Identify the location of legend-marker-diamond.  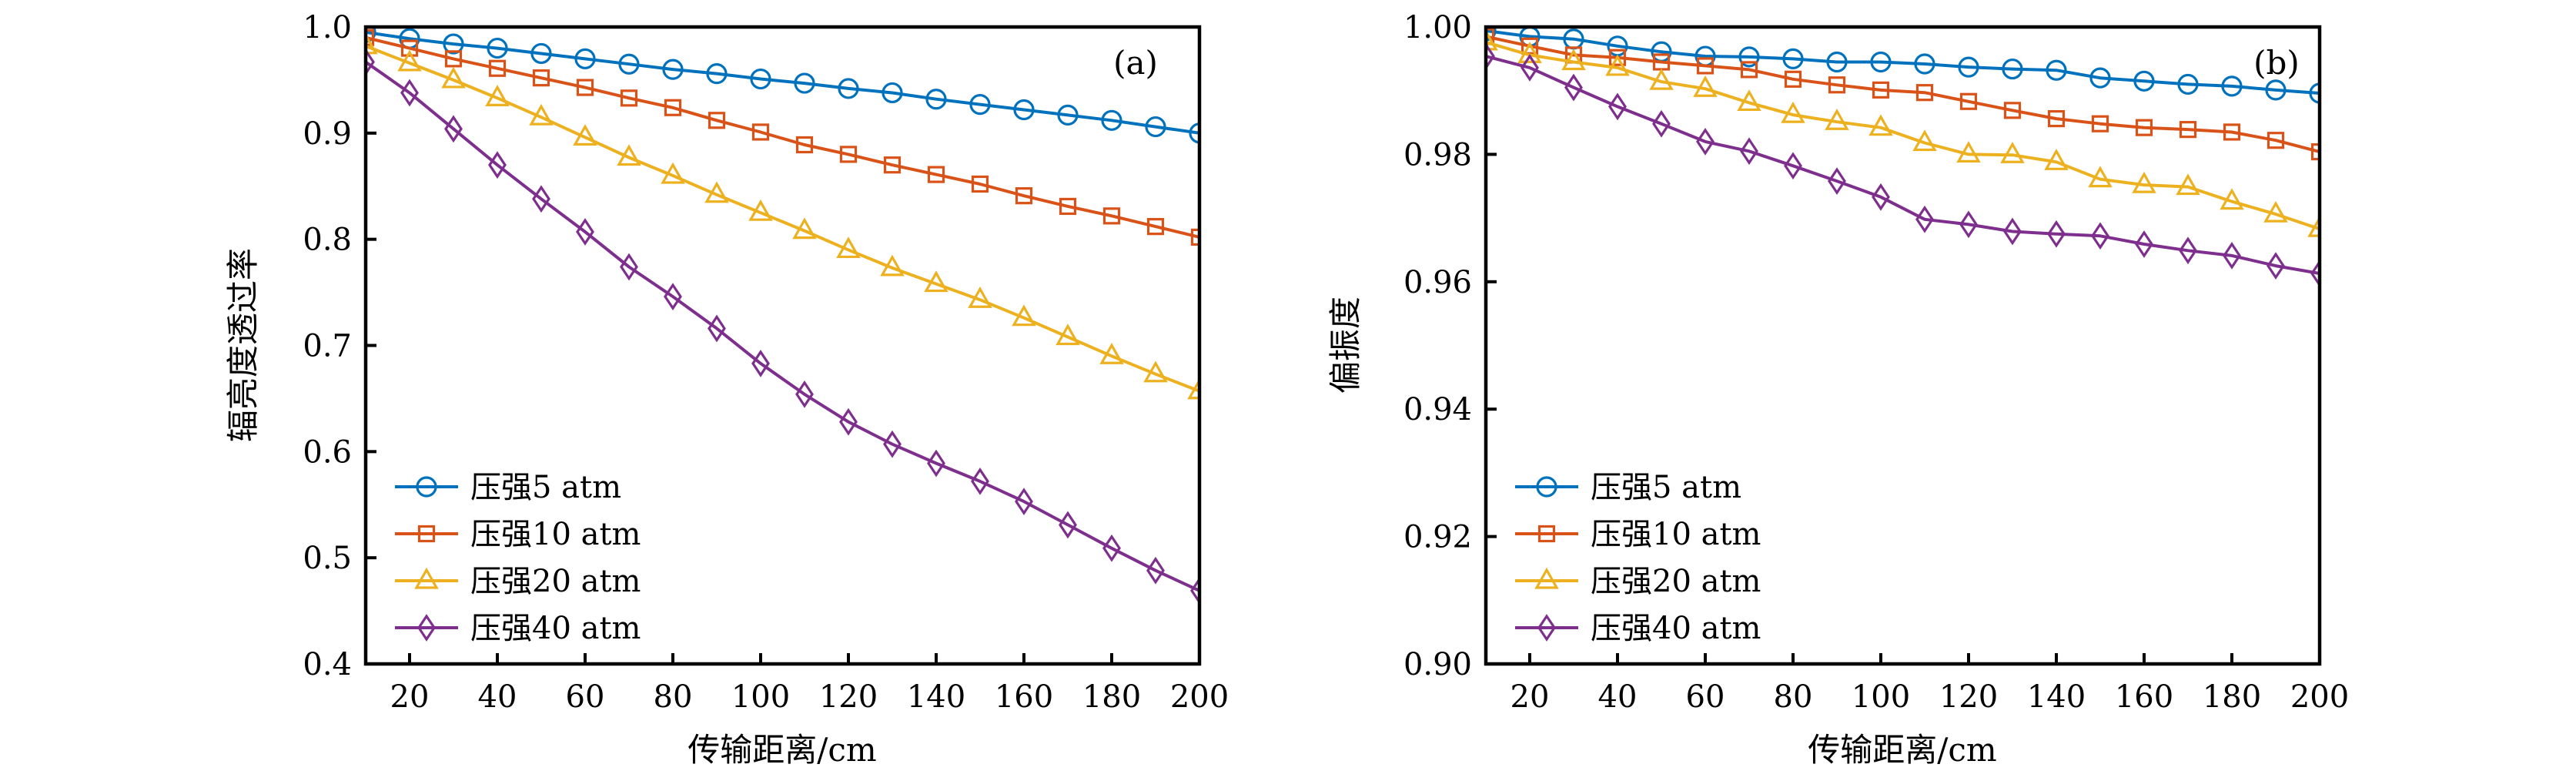
(426, 628).